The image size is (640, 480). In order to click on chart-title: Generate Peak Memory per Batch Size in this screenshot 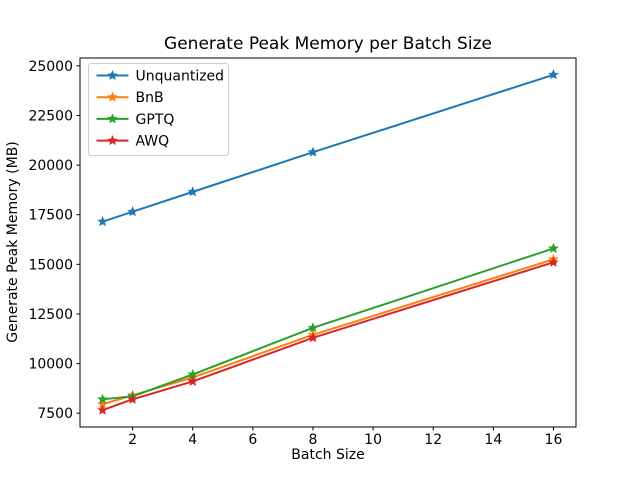, I will do `click(328, 44)`.